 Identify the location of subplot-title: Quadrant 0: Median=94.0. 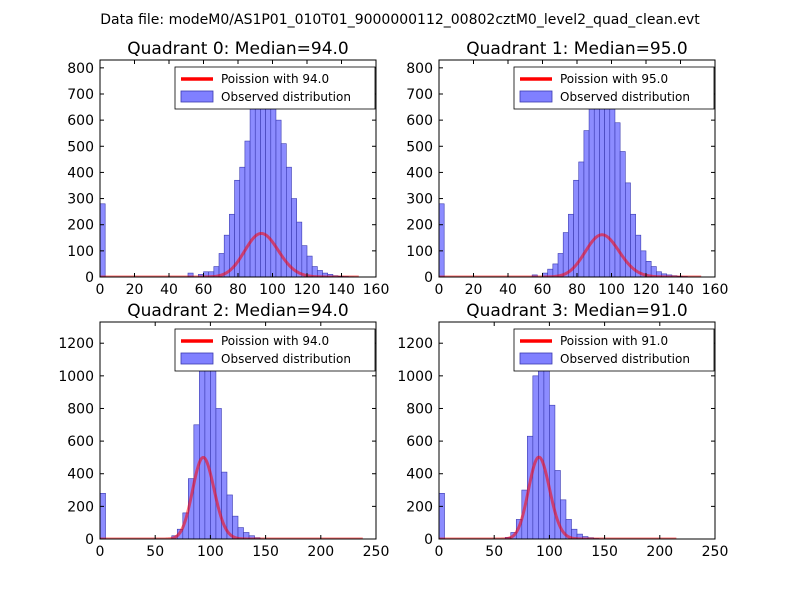
(238, 49).